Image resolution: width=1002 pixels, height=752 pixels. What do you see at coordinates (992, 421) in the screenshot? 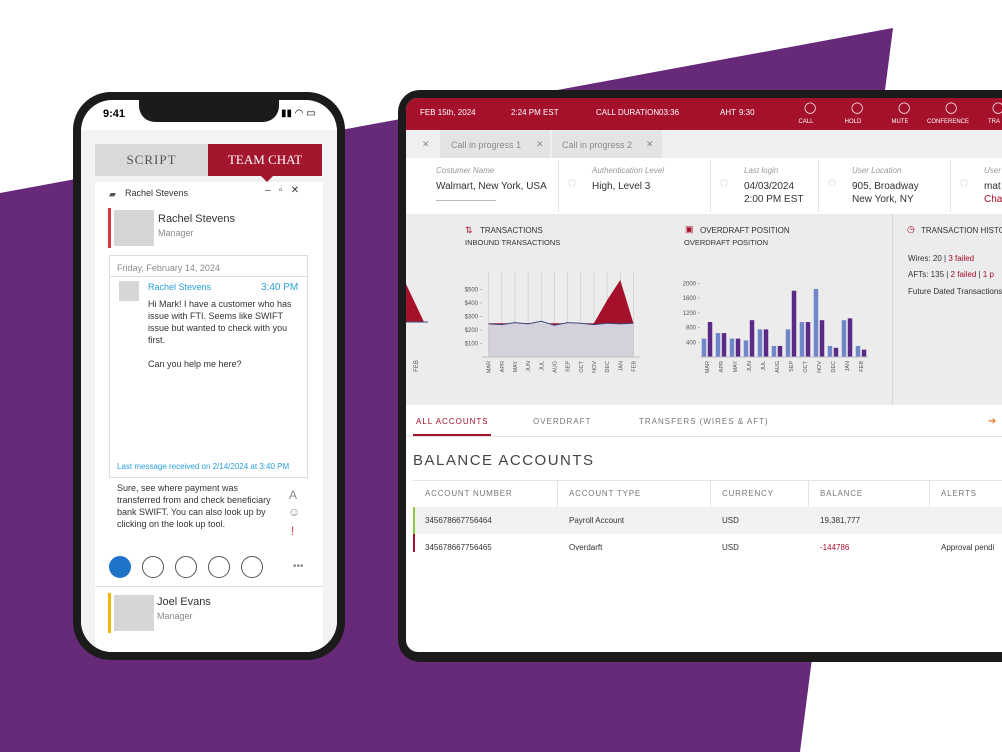
I see `next-arrow: ➔` at bounding box center [992, 421].